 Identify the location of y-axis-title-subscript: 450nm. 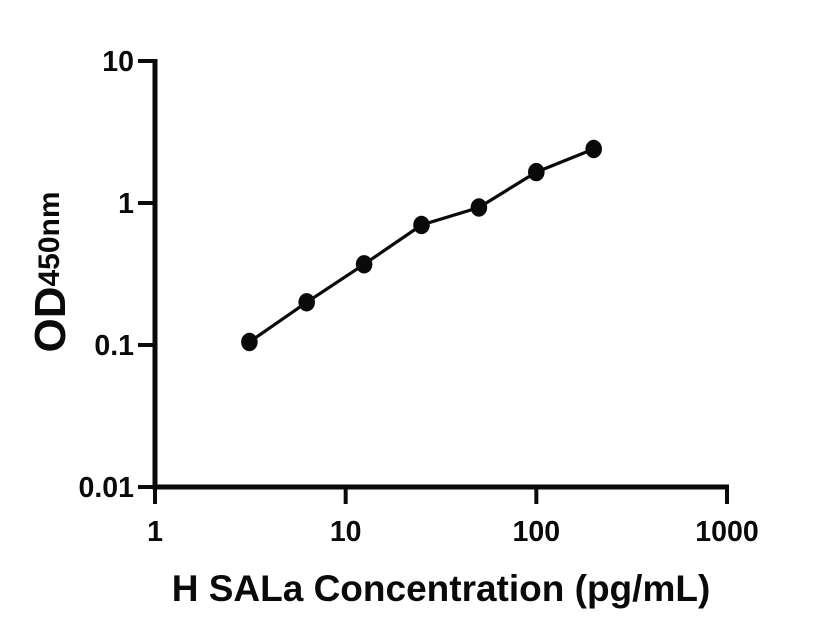
(49, 238).